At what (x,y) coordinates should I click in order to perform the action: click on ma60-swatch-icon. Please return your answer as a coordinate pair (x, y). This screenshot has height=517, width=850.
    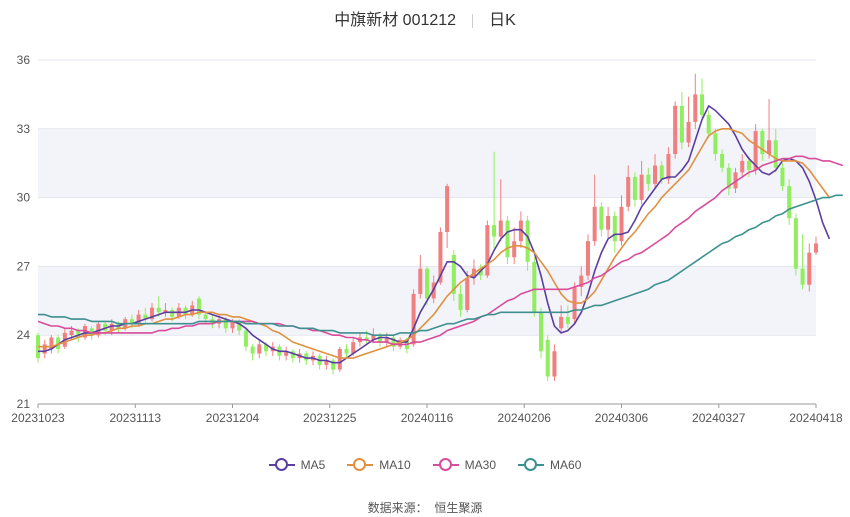
    Looking at the image, I should click on (531, 464).